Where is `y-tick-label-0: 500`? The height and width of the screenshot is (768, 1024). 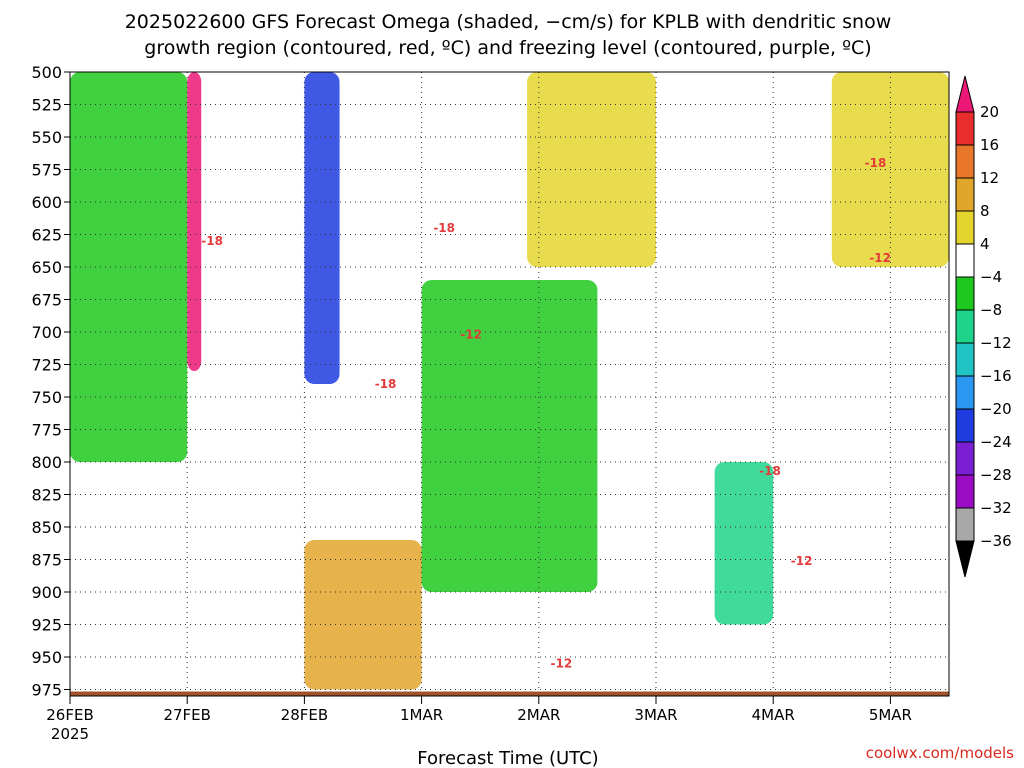
y-tick-label-0: 500 is located at coordinates (46, 72).